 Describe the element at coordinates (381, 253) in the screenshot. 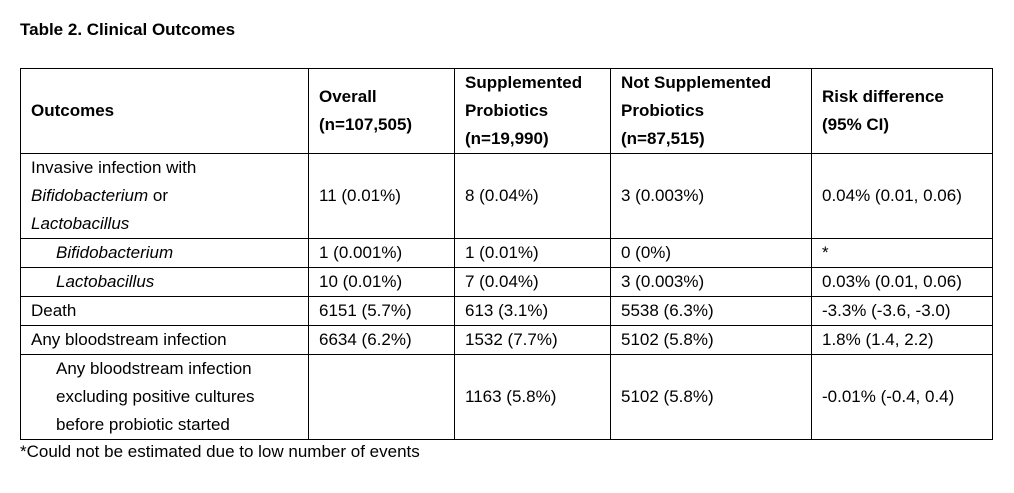

I see `overall-cell: 1 (0.001%)` at that location.